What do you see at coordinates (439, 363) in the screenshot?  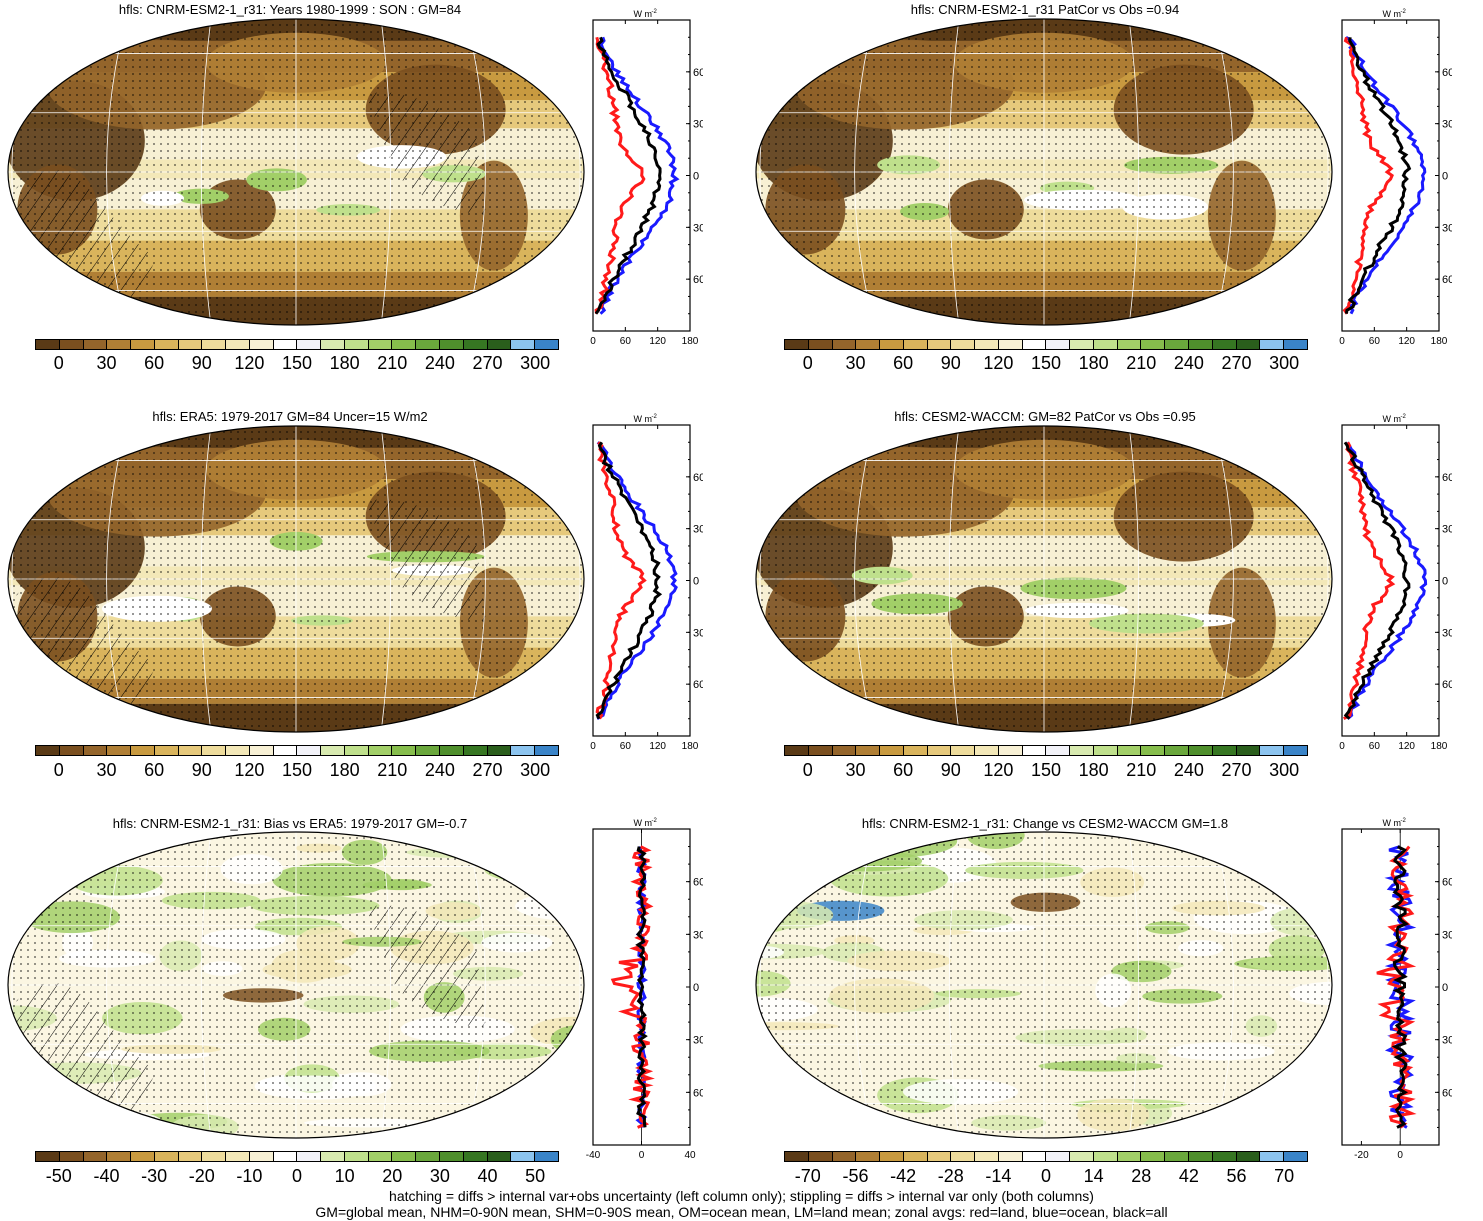 I see `colorbar-tick-label: 240` at bounding box center [439, 363].